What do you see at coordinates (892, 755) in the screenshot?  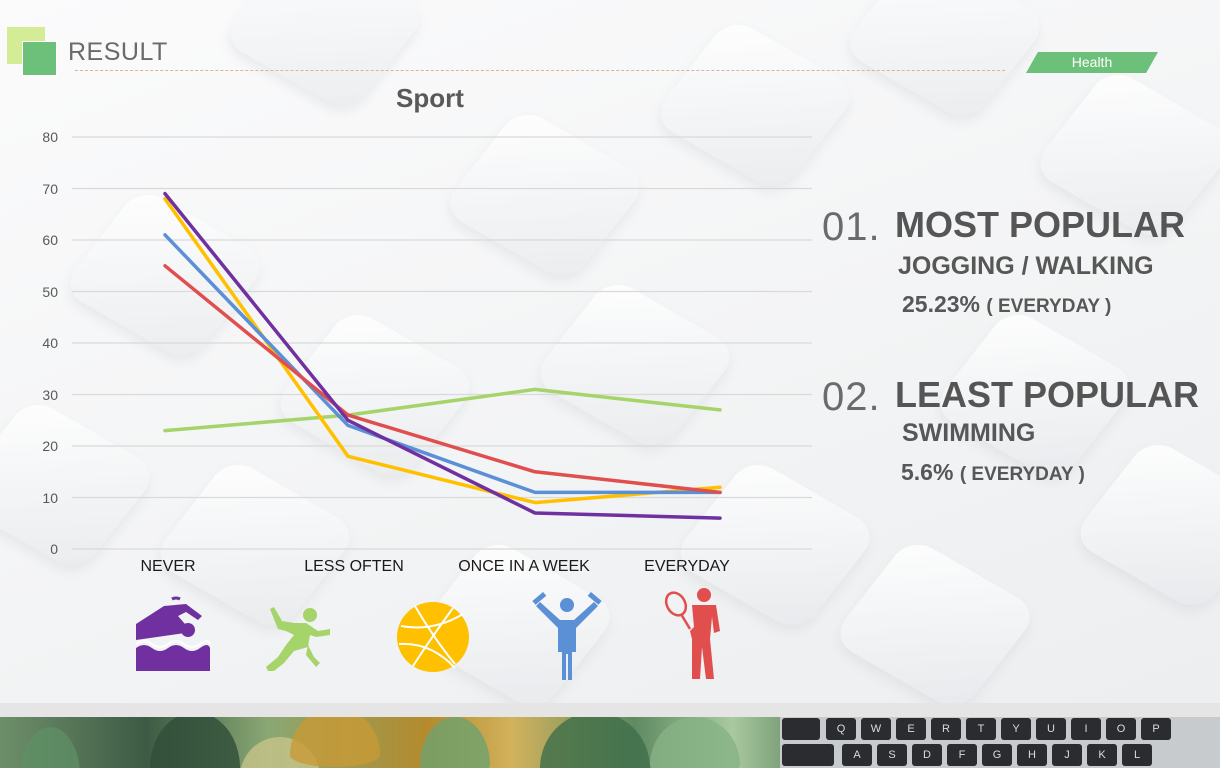 I see `keyboard-key: S` at bounding box center [892, 755].